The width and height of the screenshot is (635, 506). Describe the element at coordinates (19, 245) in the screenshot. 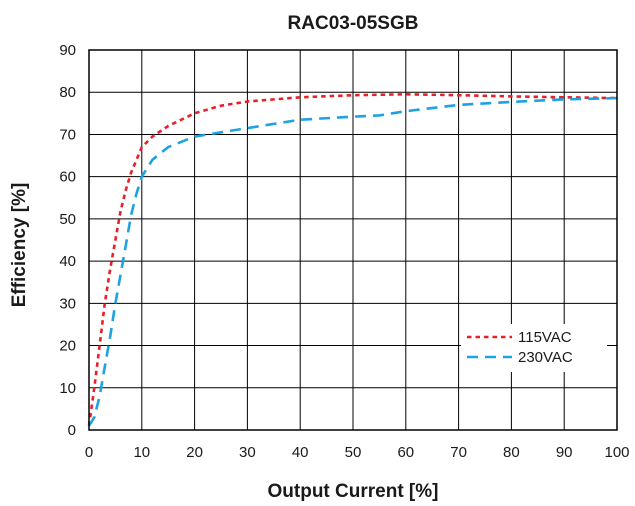

I see `y-axis-label: Efficiency [%]` at that location.